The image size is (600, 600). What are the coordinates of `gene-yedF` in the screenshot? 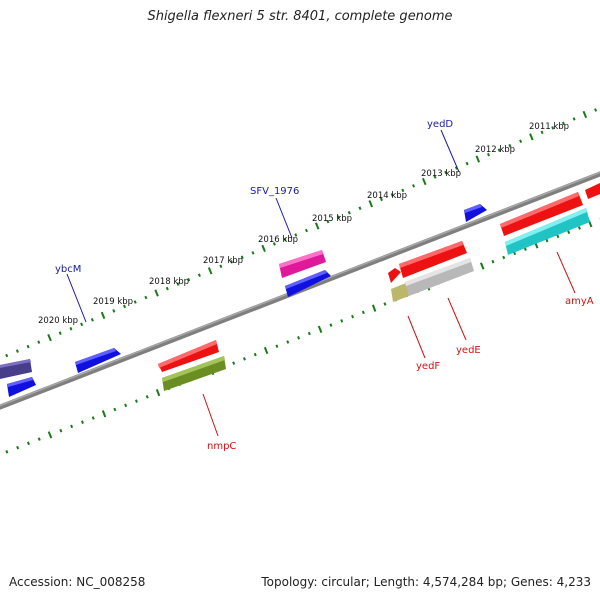 It's located at (400, 292).